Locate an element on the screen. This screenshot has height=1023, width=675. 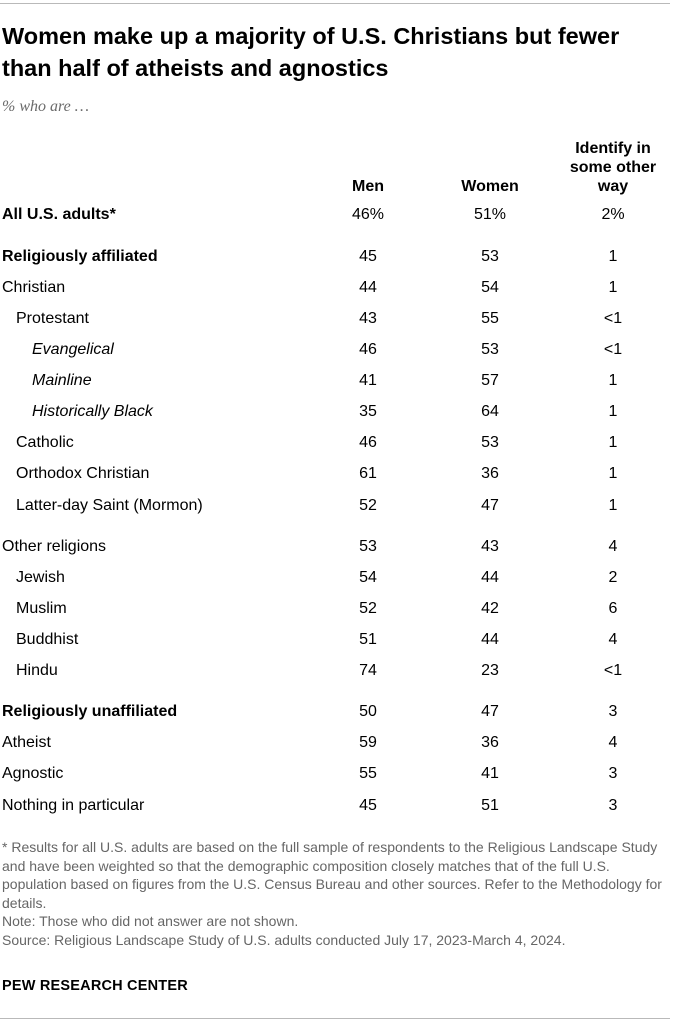
women-value: 57 is located at coordinates (490, 380).